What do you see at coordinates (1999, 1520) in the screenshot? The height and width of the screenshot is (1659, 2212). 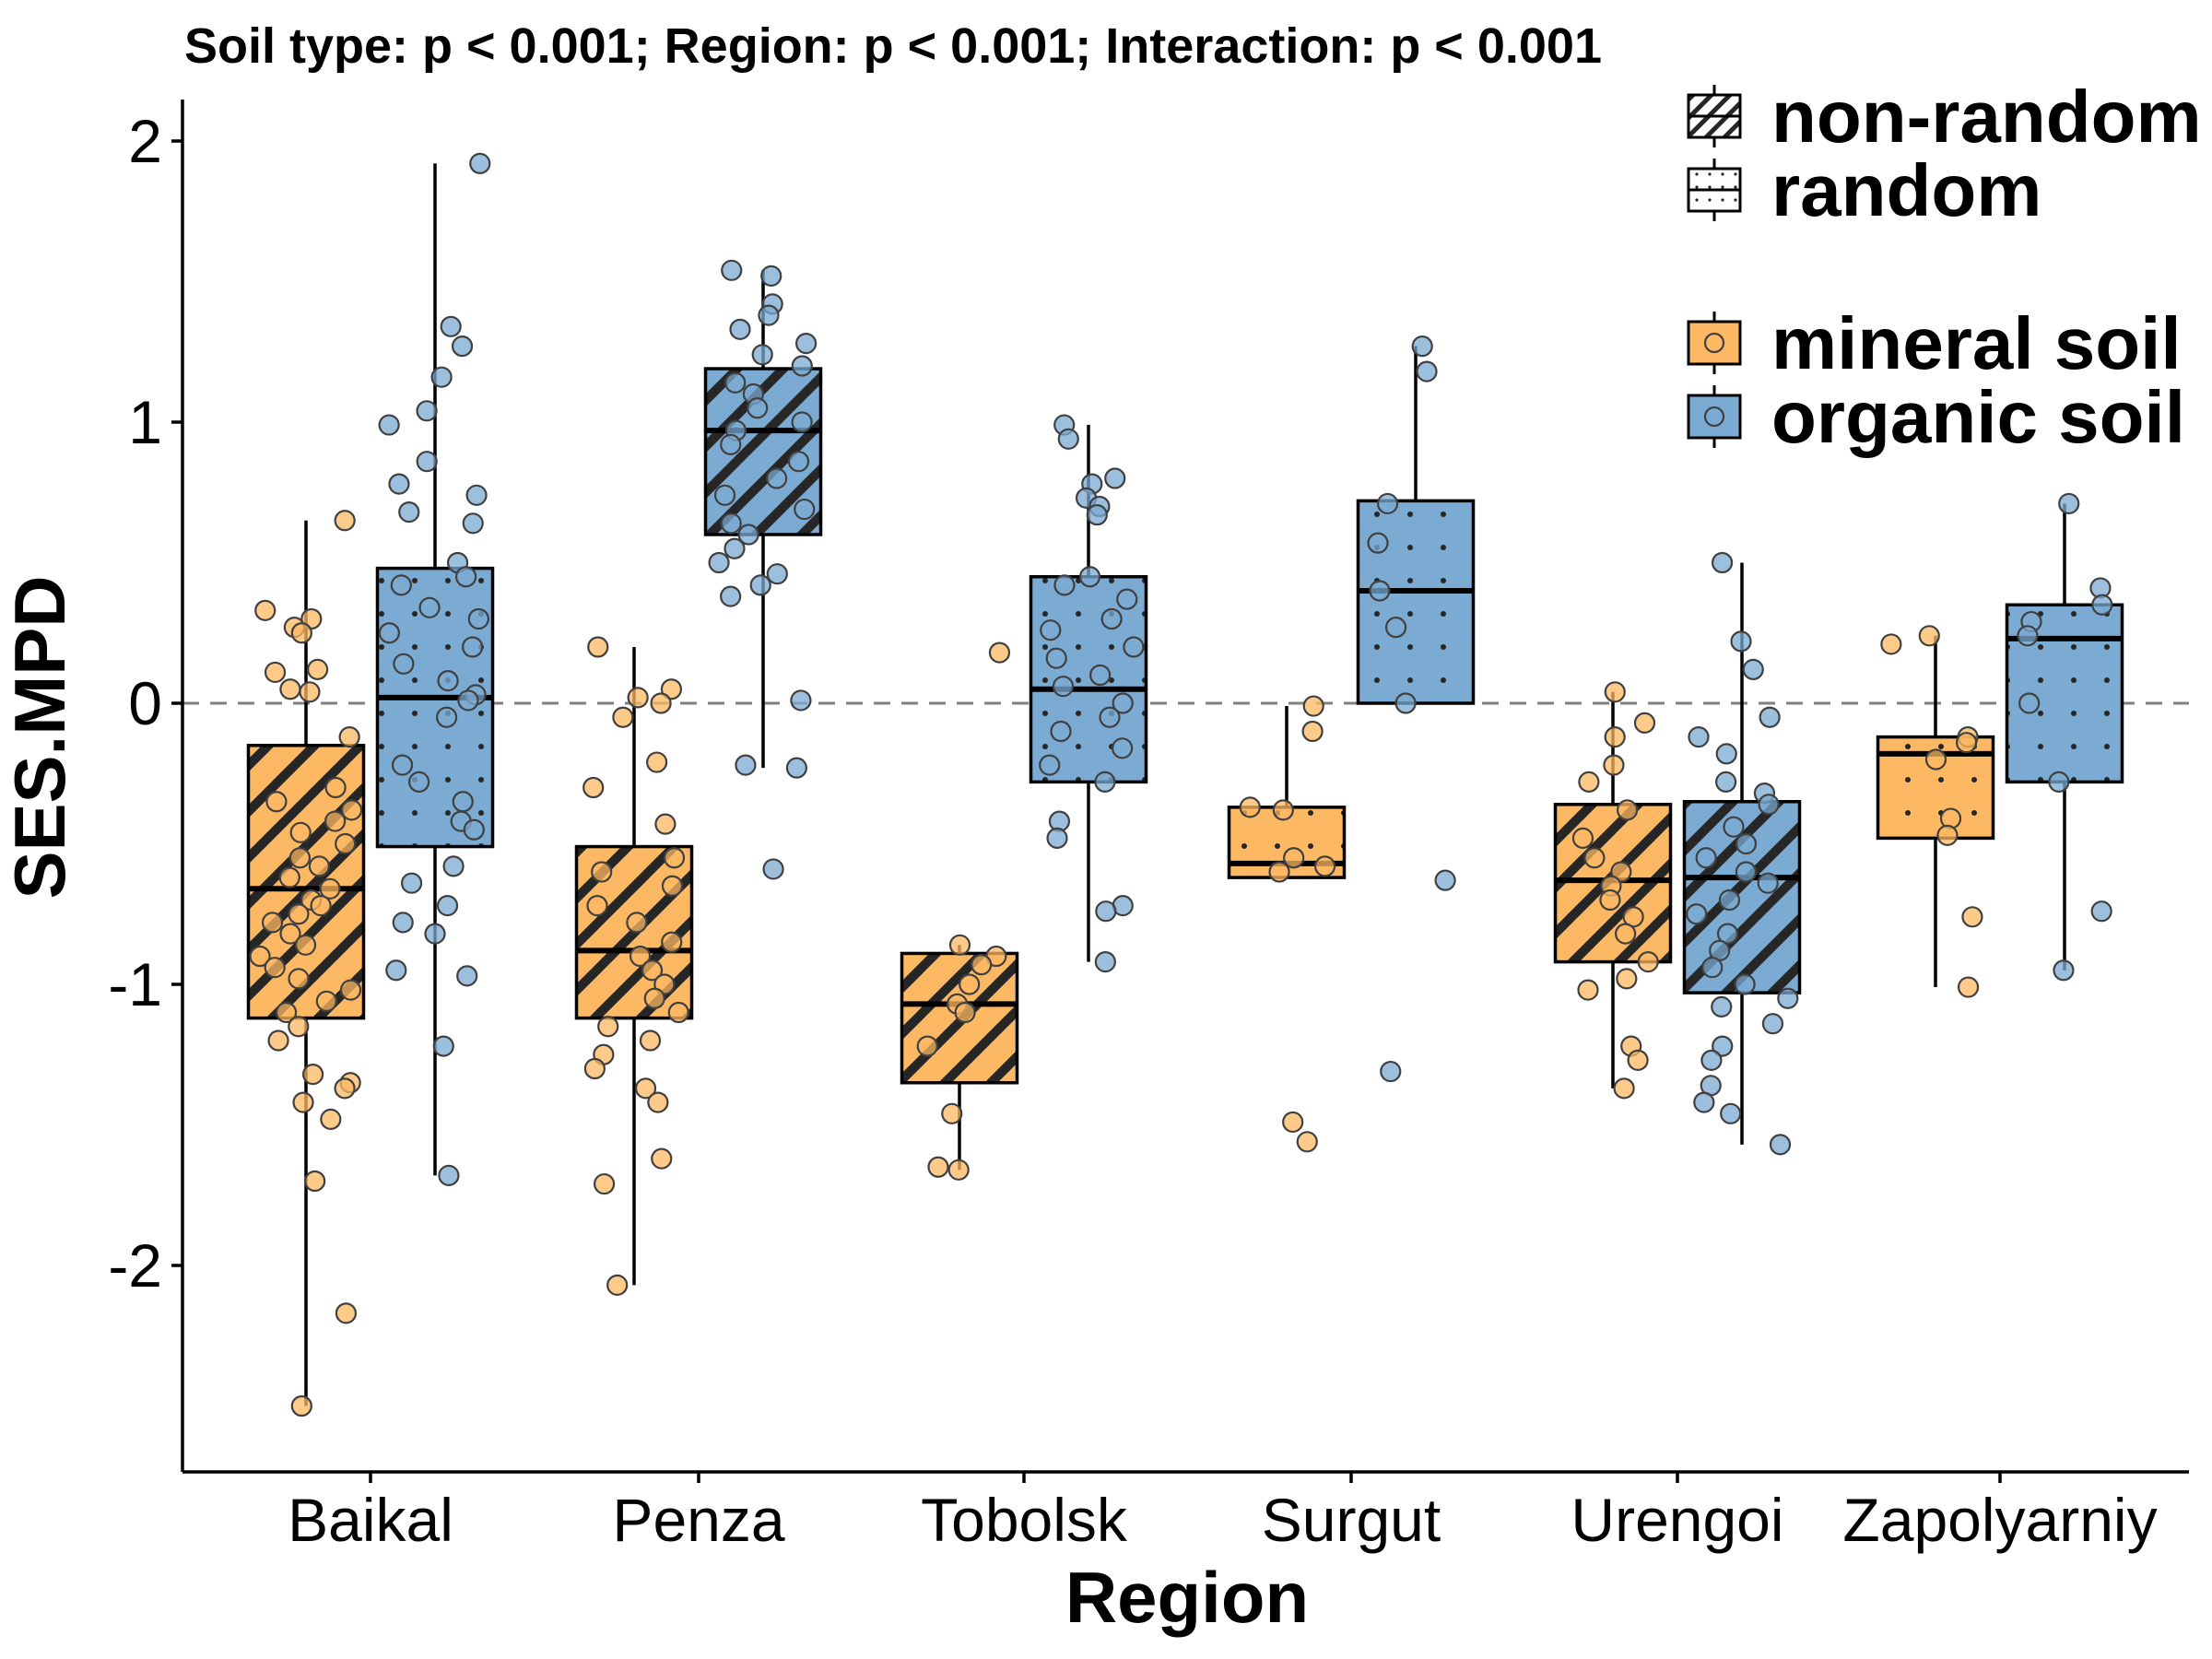 I see `x-tick-label: Zapolyarniy` at bounding box center [1999, 1520].